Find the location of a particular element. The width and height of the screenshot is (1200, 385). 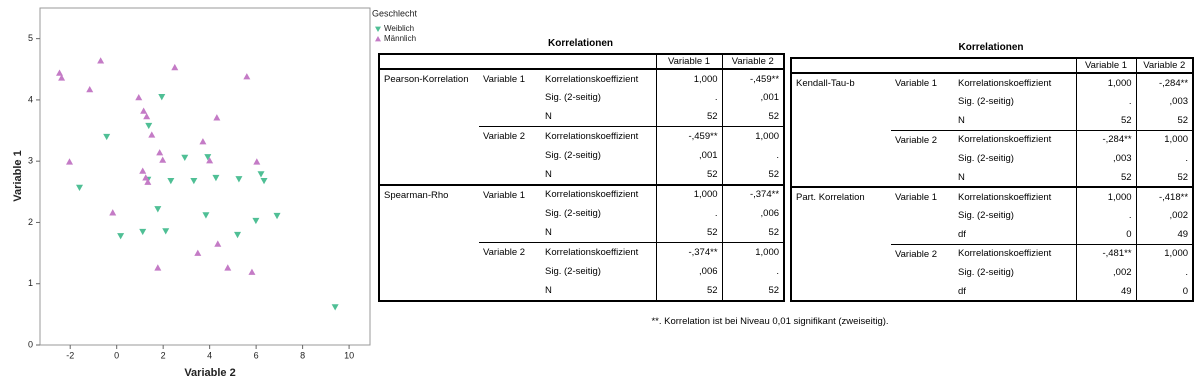

x-tick-label: 4 is located at coordinates (209, 355).